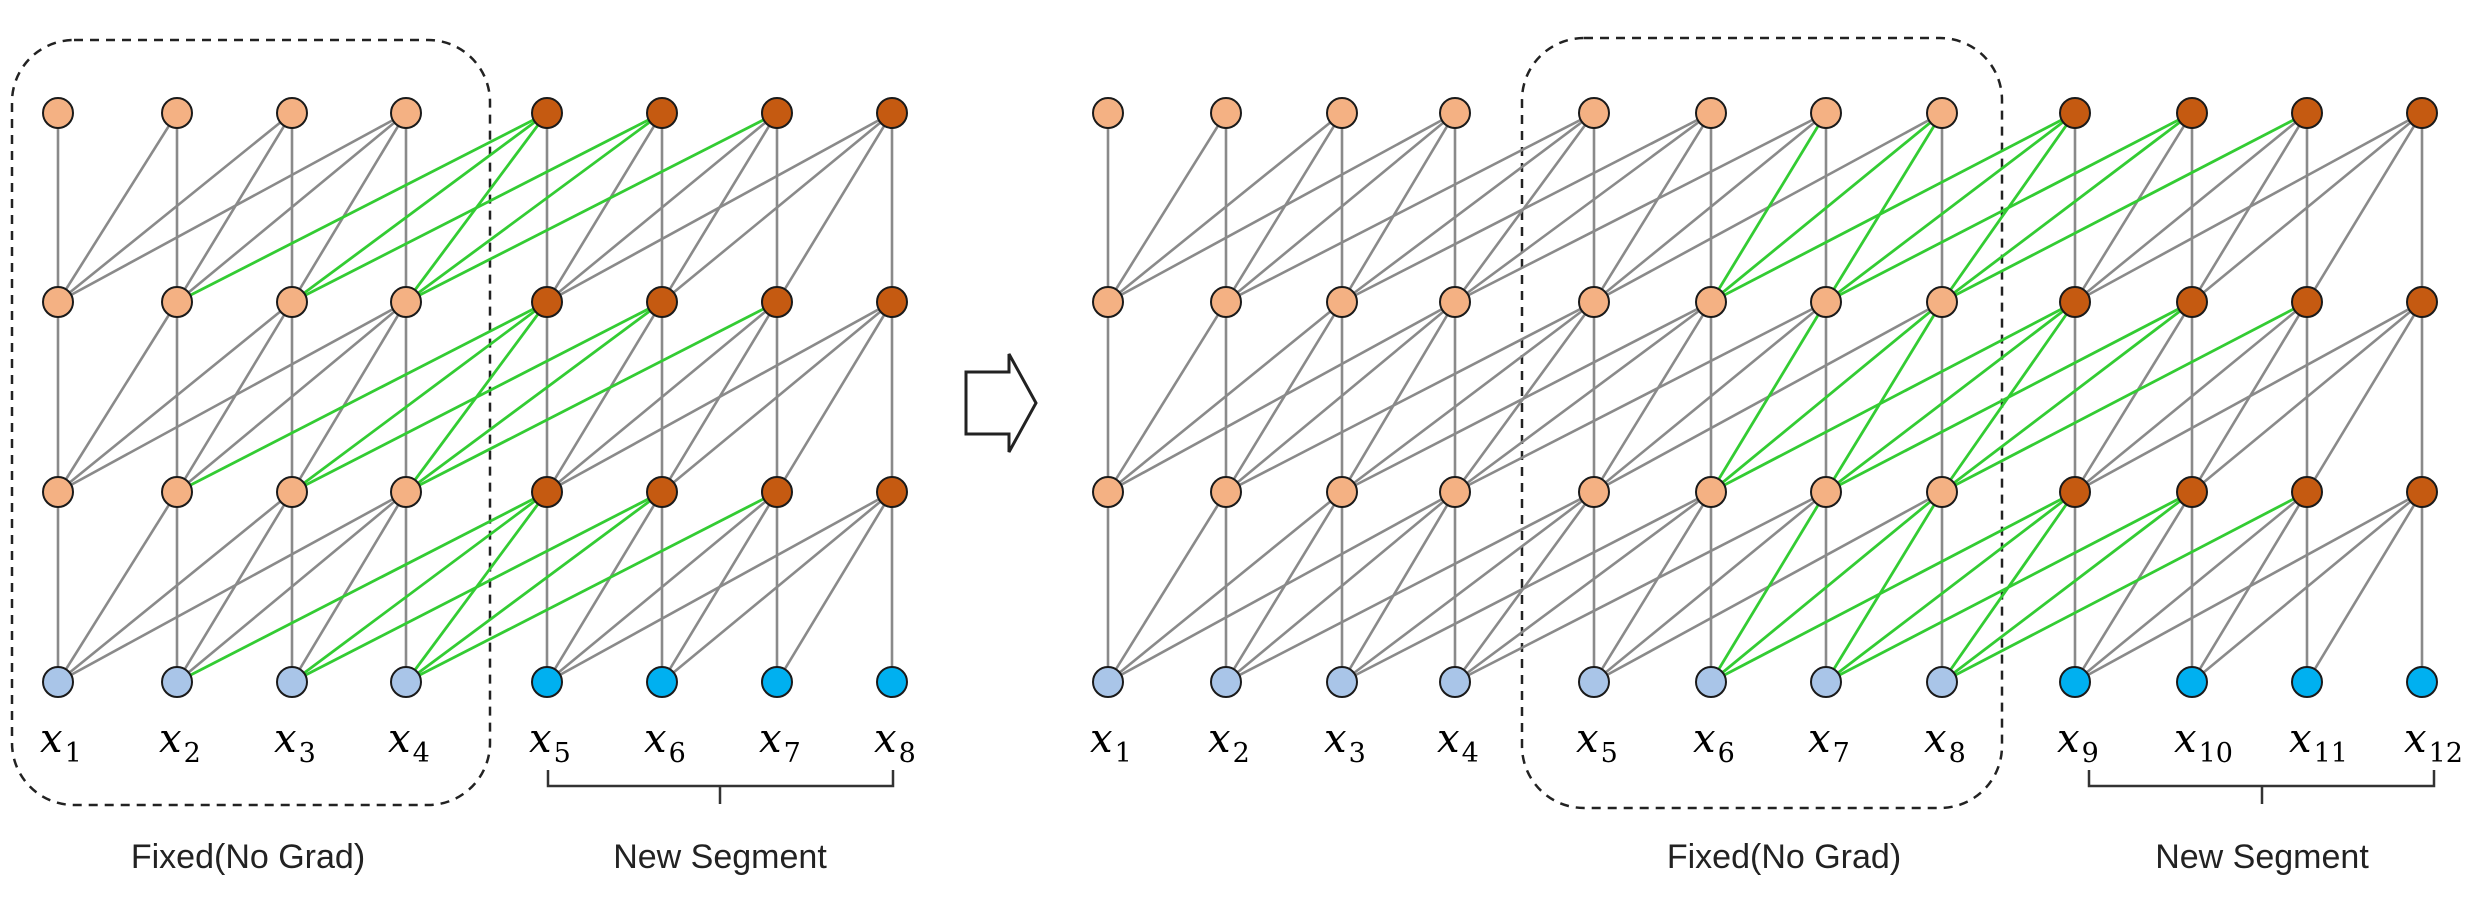 Image resolution: width=2472 pixels, height=902 pixels. What do you see at coordinates (248, 857) in the screenshot?
I see `fixed-caption: Fixed(No Grad)` at bounding box center [248, 857].